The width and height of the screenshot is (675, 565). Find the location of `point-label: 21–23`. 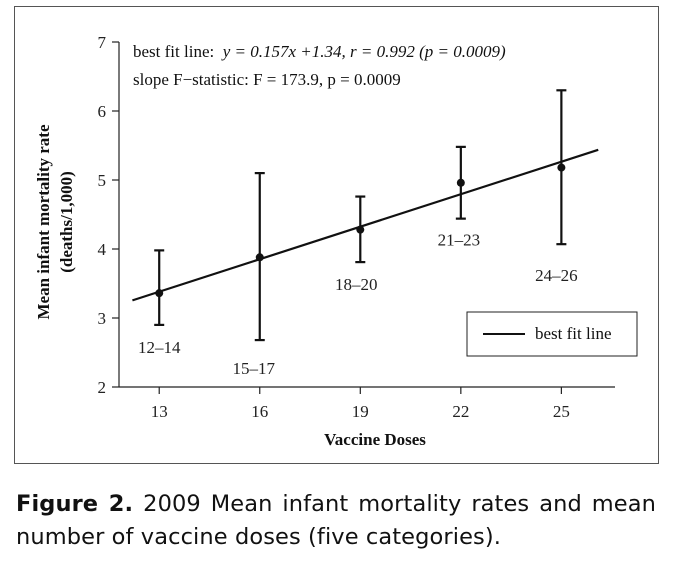

point-label: 21–23 is located at coordinates (459, 240).